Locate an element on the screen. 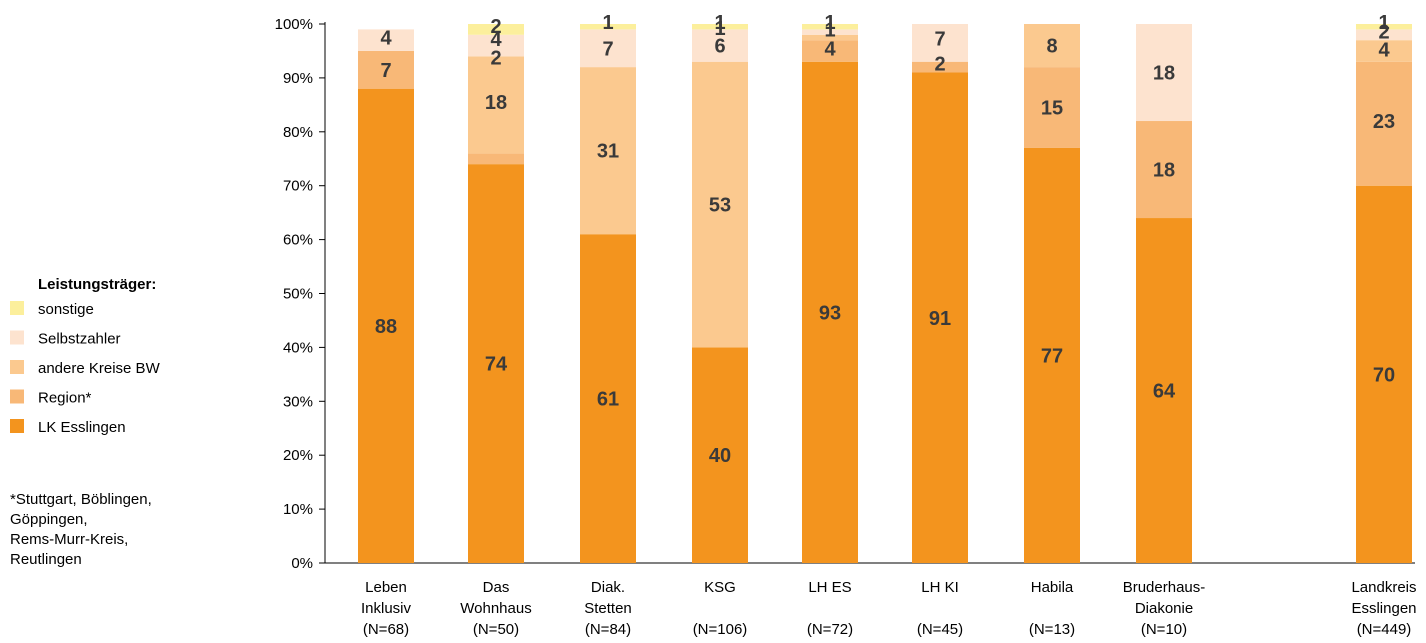 The image size is (1426, 643). data-label: 31 is located at coordinates (608, 152).